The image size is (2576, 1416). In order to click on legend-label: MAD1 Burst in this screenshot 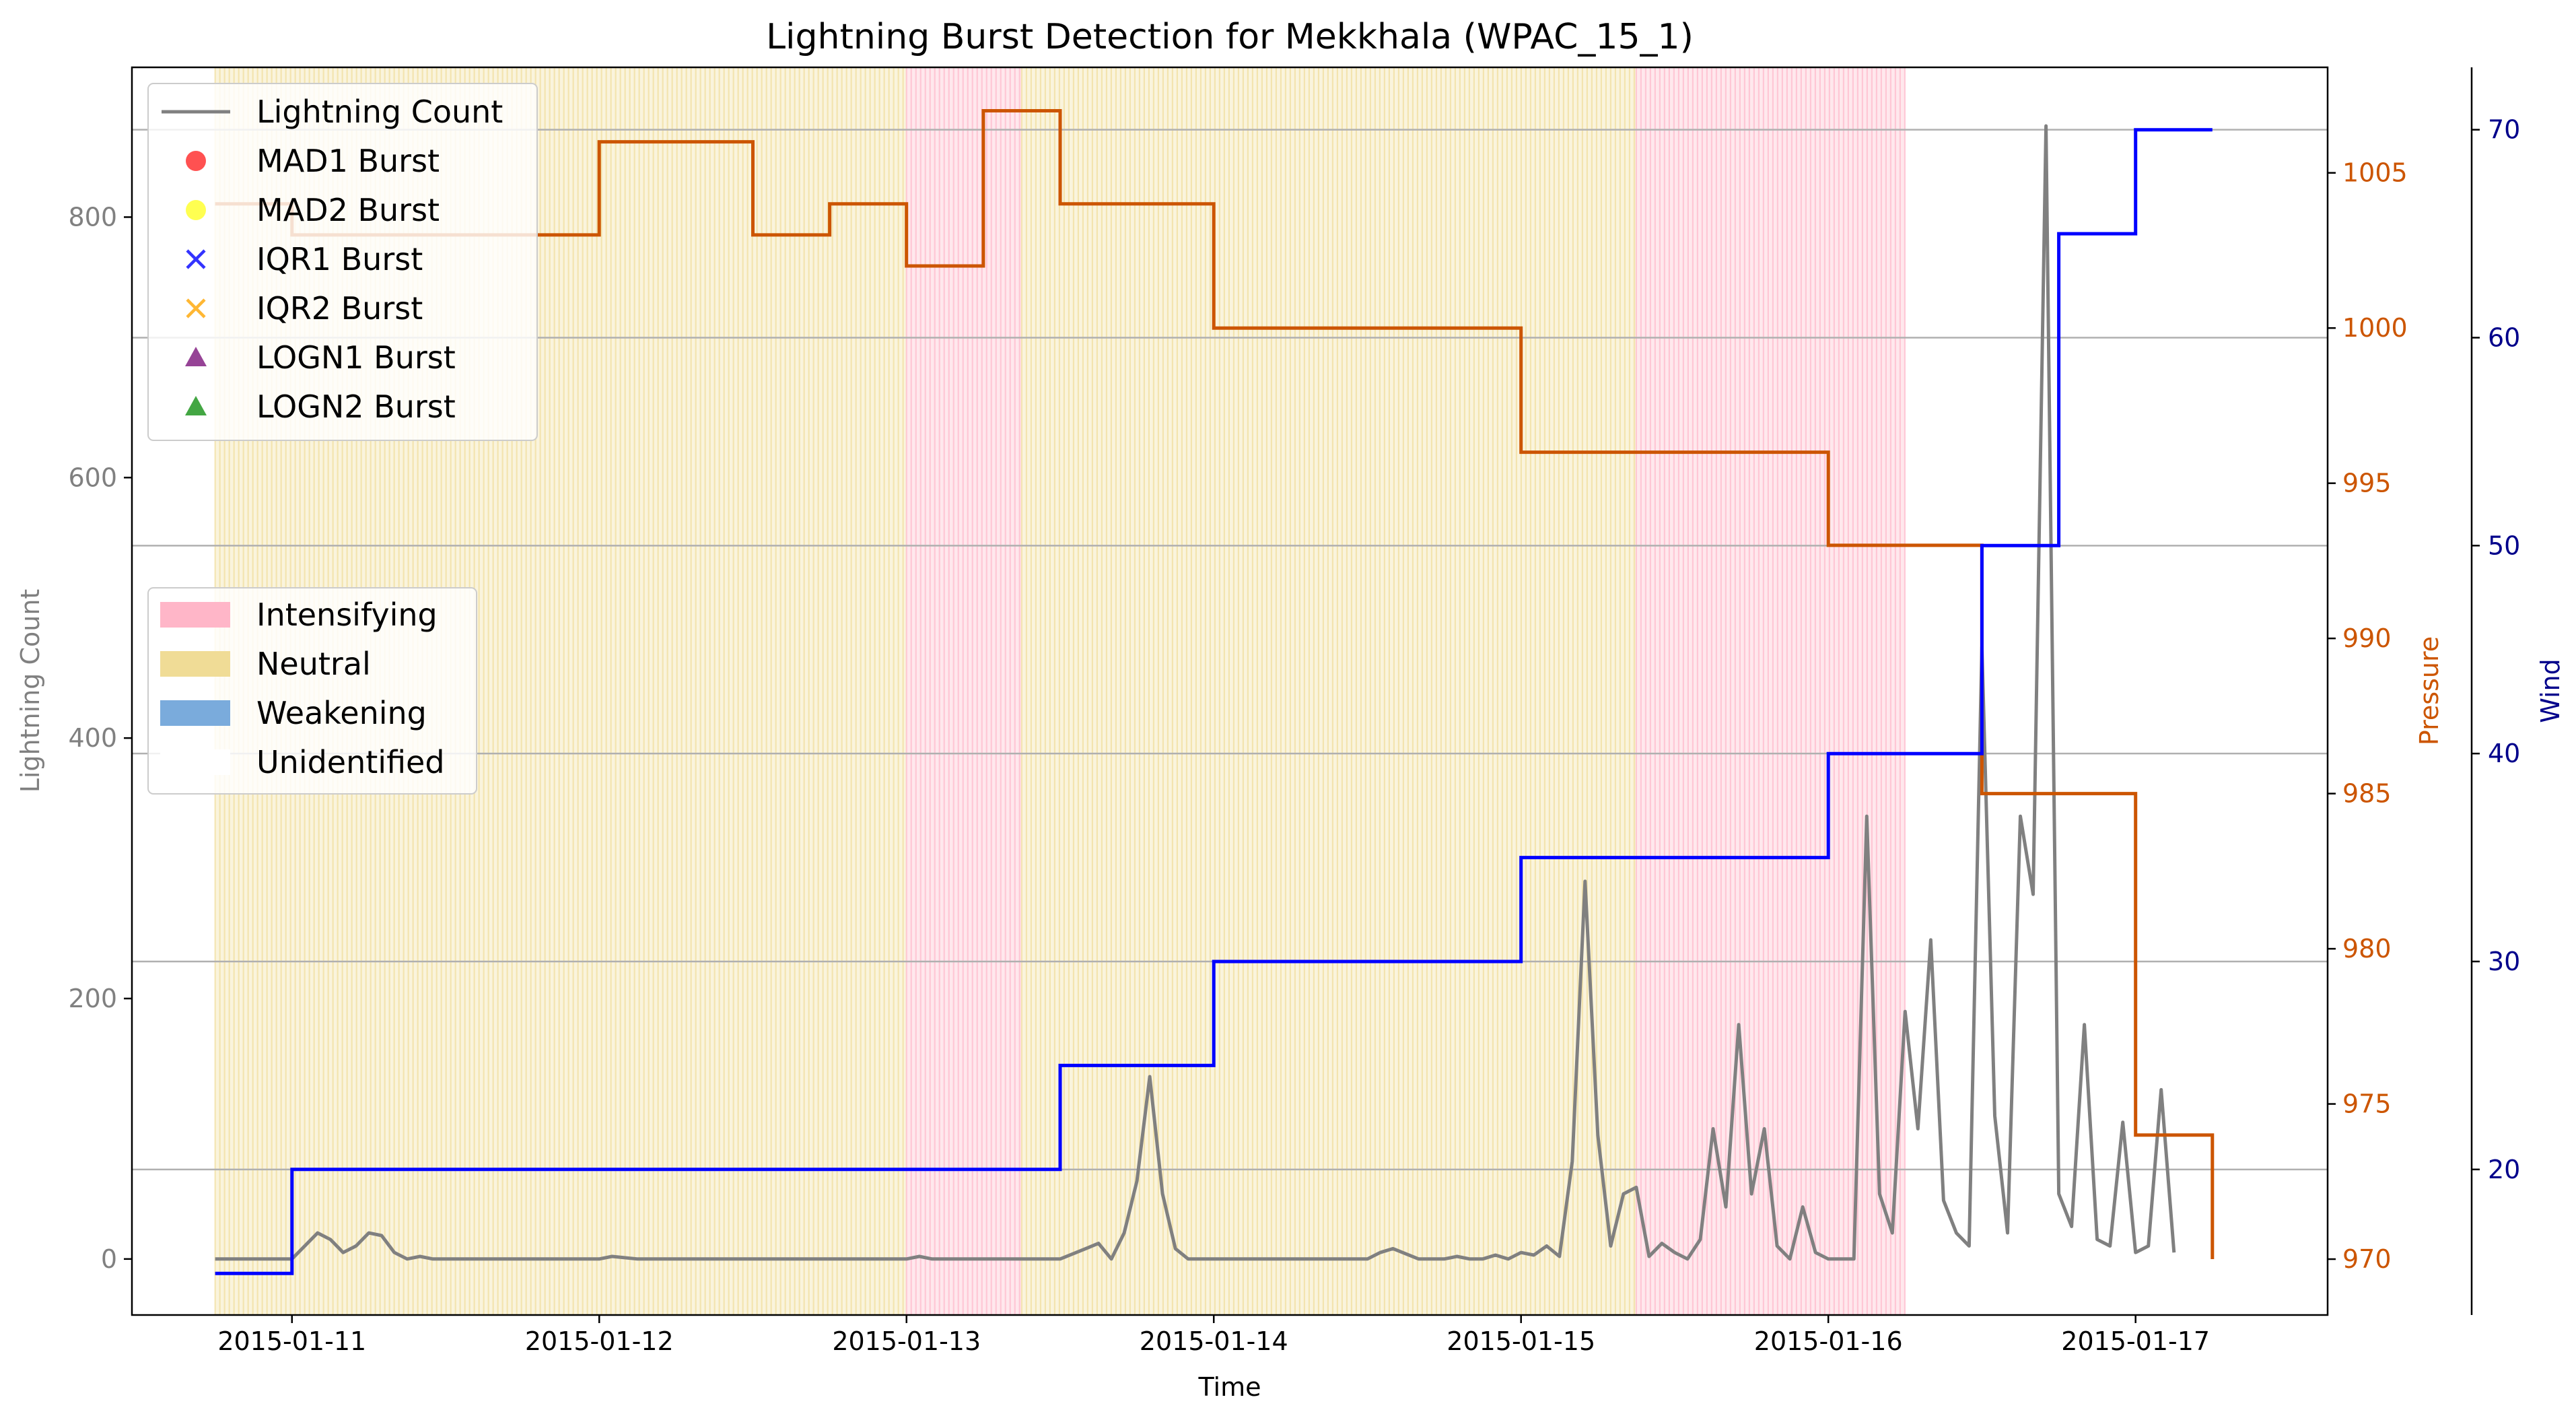, I will do `click(348, 161)`.